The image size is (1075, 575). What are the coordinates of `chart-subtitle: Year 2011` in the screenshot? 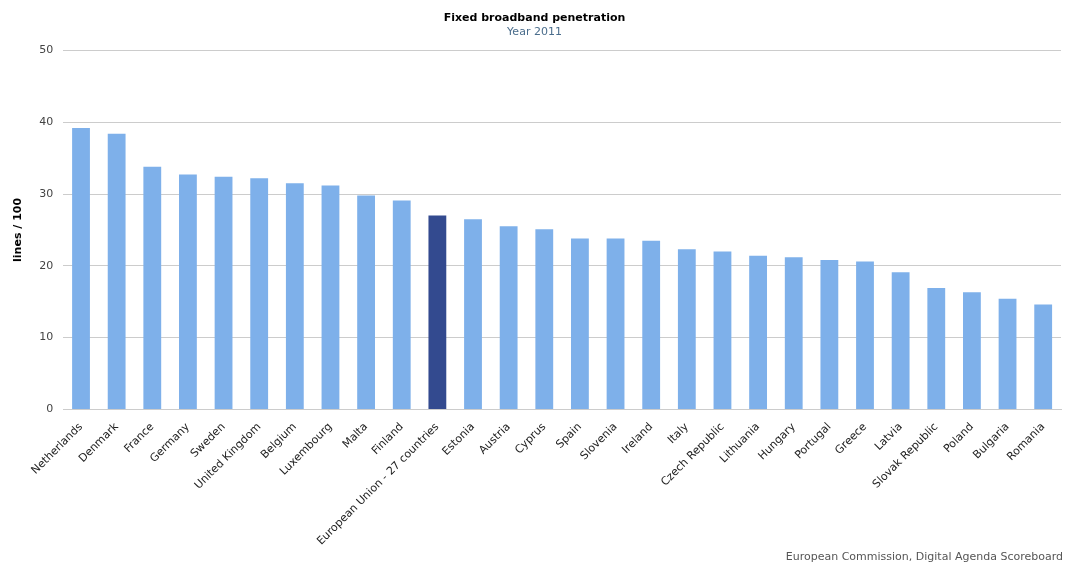 It's located at (534, 31).